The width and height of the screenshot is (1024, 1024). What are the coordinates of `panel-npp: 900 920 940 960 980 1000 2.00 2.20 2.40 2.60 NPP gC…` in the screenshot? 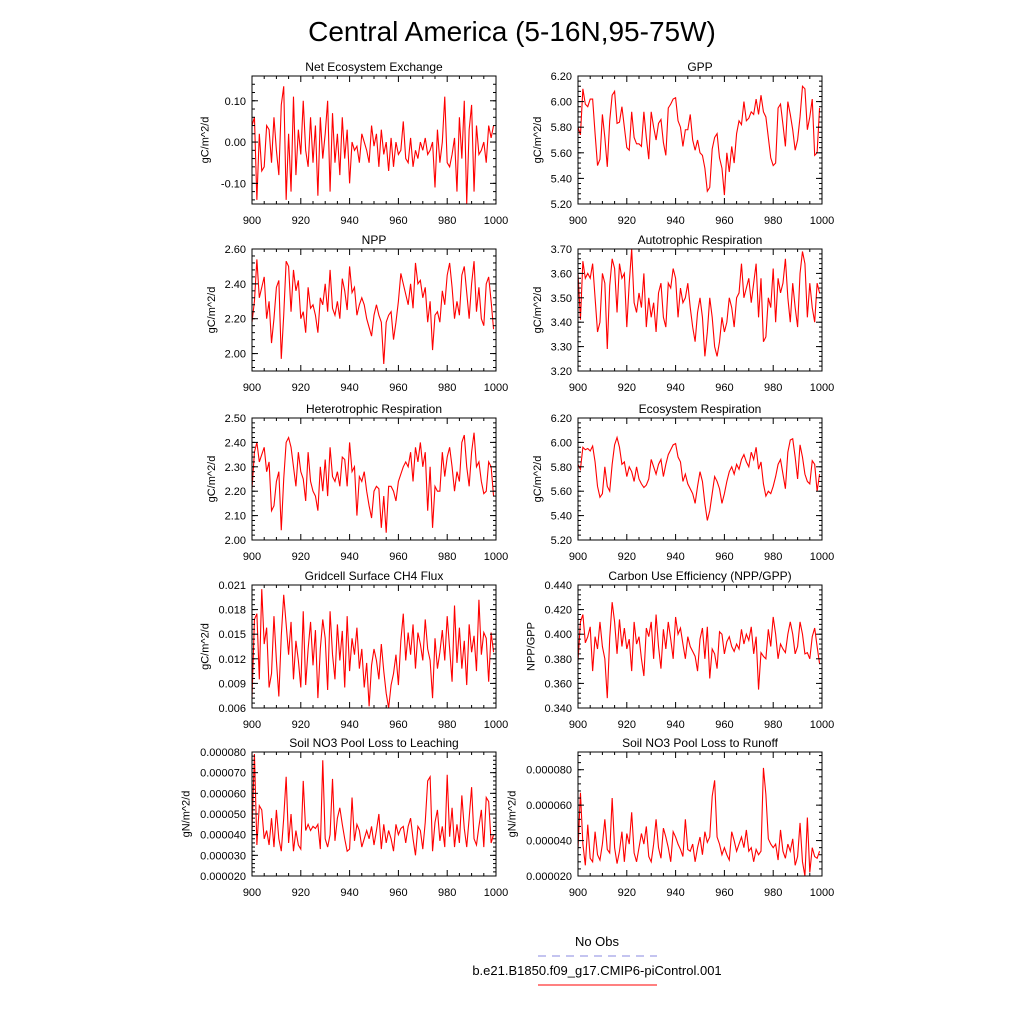 It's located at (357, 313).